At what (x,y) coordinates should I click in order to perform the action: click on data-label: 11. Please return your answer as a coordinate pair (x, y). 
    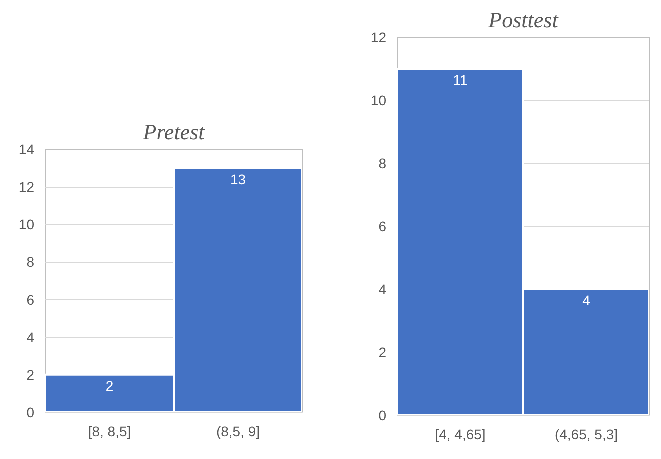
    Looking at the image, I should click on (460, 80).